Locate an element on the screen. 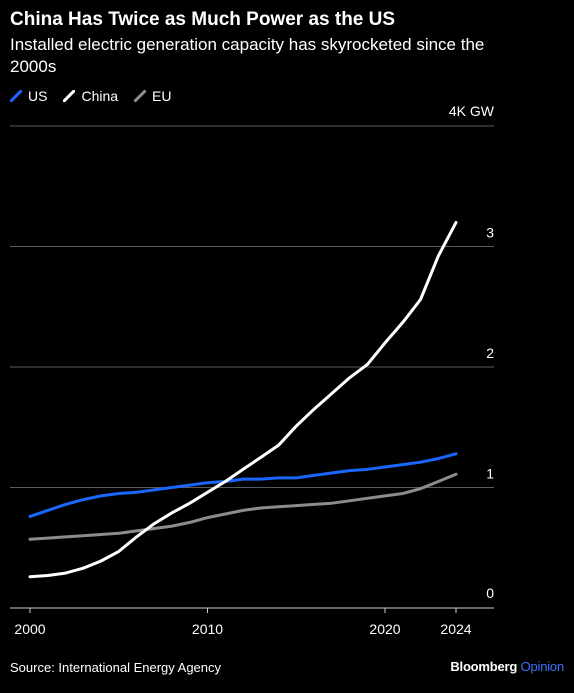 The height and width of the screenshot is (693, 574). legend-item-us: US is located at coordinates (28, 96).